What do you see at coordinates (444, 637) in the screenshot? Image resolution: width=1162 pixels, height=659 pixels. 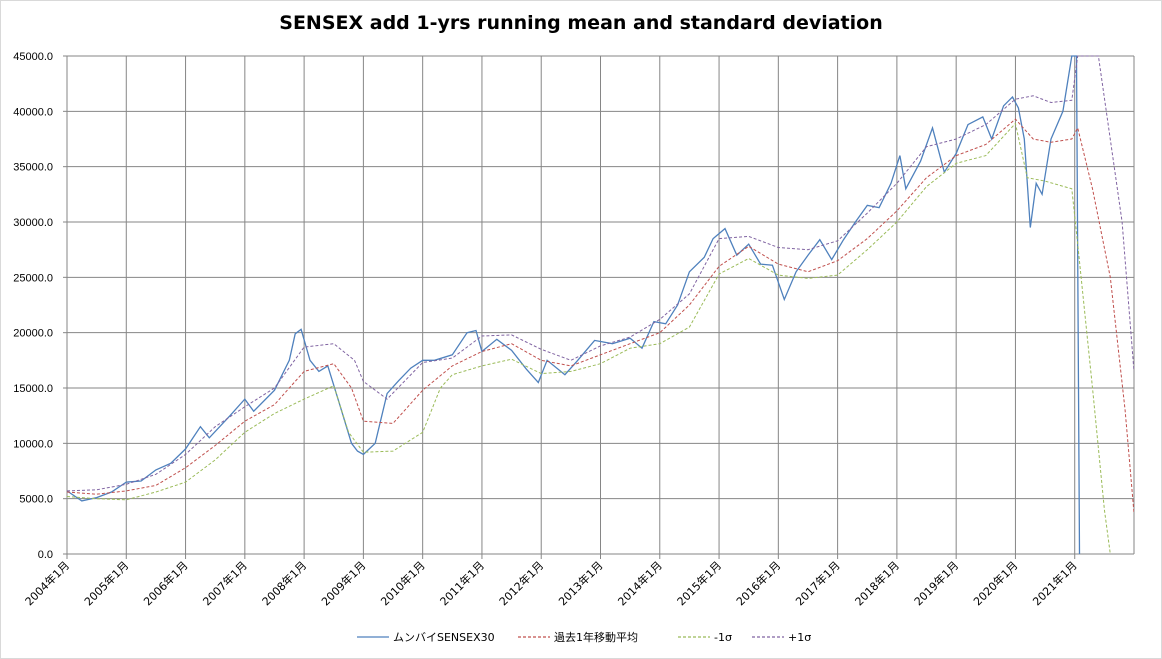 I see `legend-label: ムンバイSENSEX30` at bounding box center [444, 637].